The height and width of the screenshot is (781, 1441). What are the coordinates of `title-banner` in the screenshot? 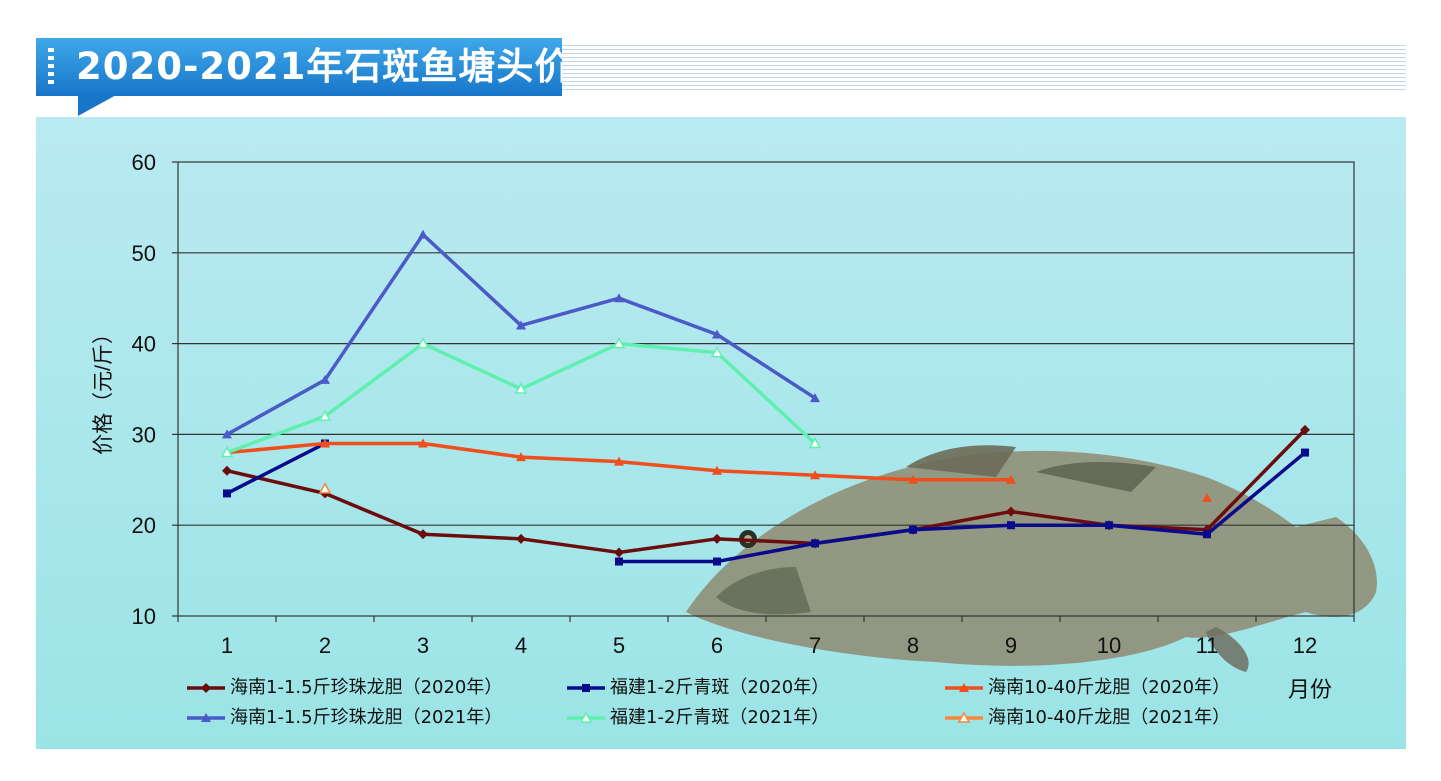 It's located at (299, 67).